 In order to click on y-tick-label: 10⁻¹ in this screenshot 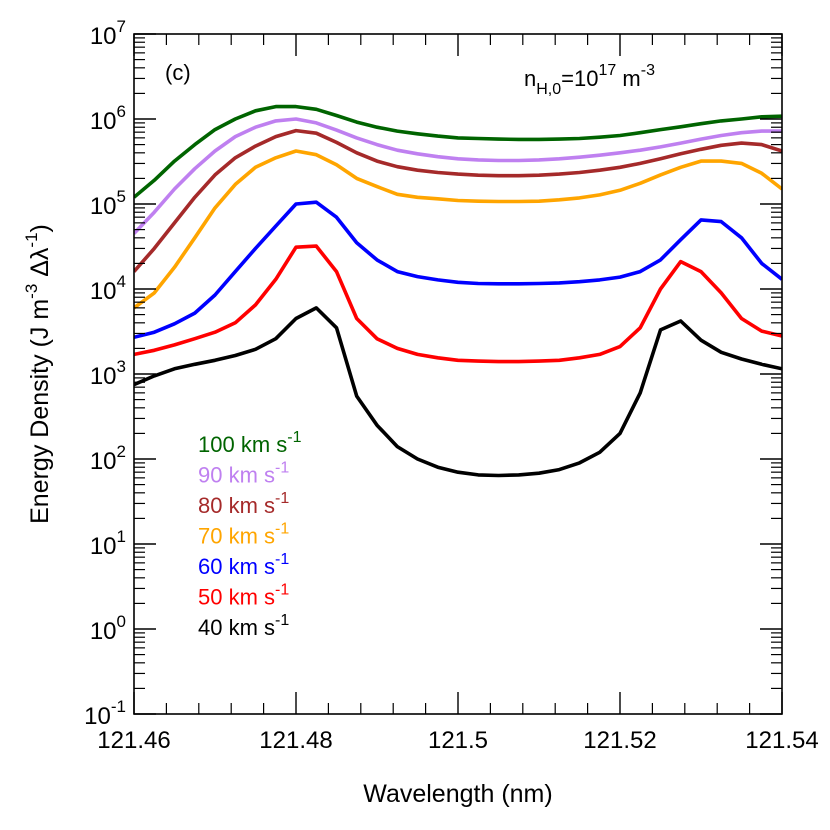, I will do `click(105, 713)`.